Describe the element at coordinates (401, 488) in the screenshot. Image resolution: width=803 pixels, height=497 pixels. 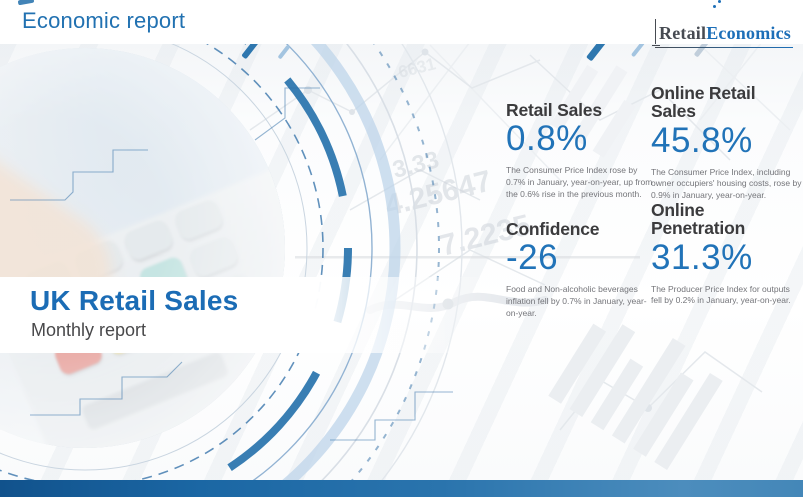
I see `bottom-accent-bar` at that location.